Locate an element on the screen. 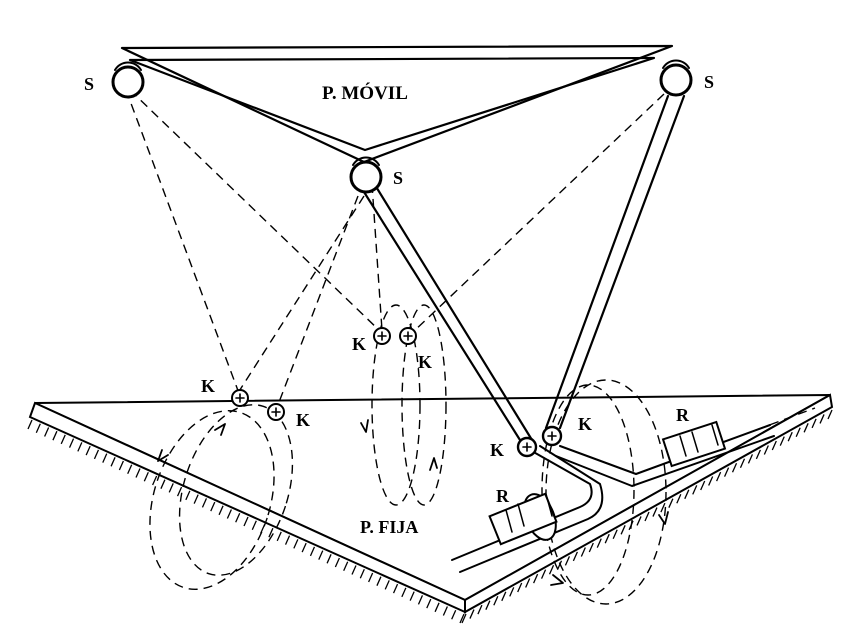 The height and width of the screenshot is (631, 850). moving-platform-rail-left is located at coordinates (397, 104).